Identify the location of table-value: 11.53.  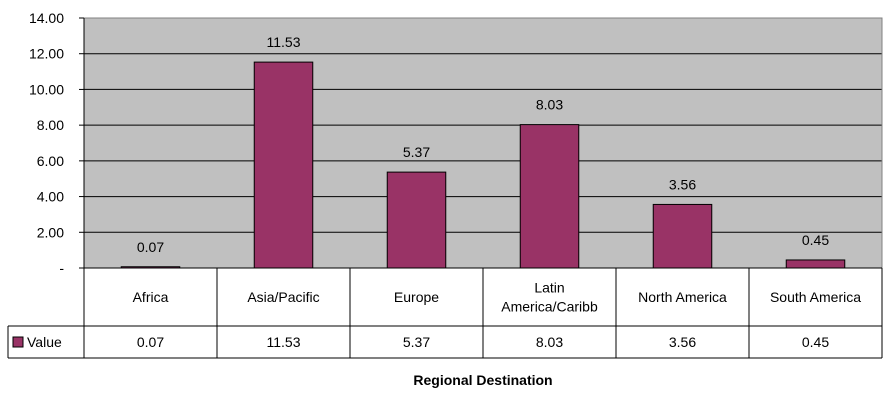
(284, 342).